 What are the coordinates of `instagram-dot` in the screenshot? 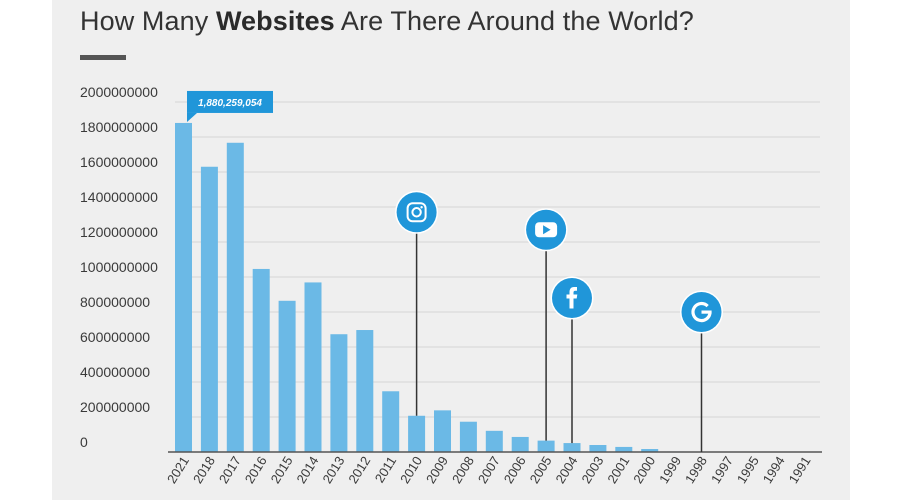 It's located at (421, 207).